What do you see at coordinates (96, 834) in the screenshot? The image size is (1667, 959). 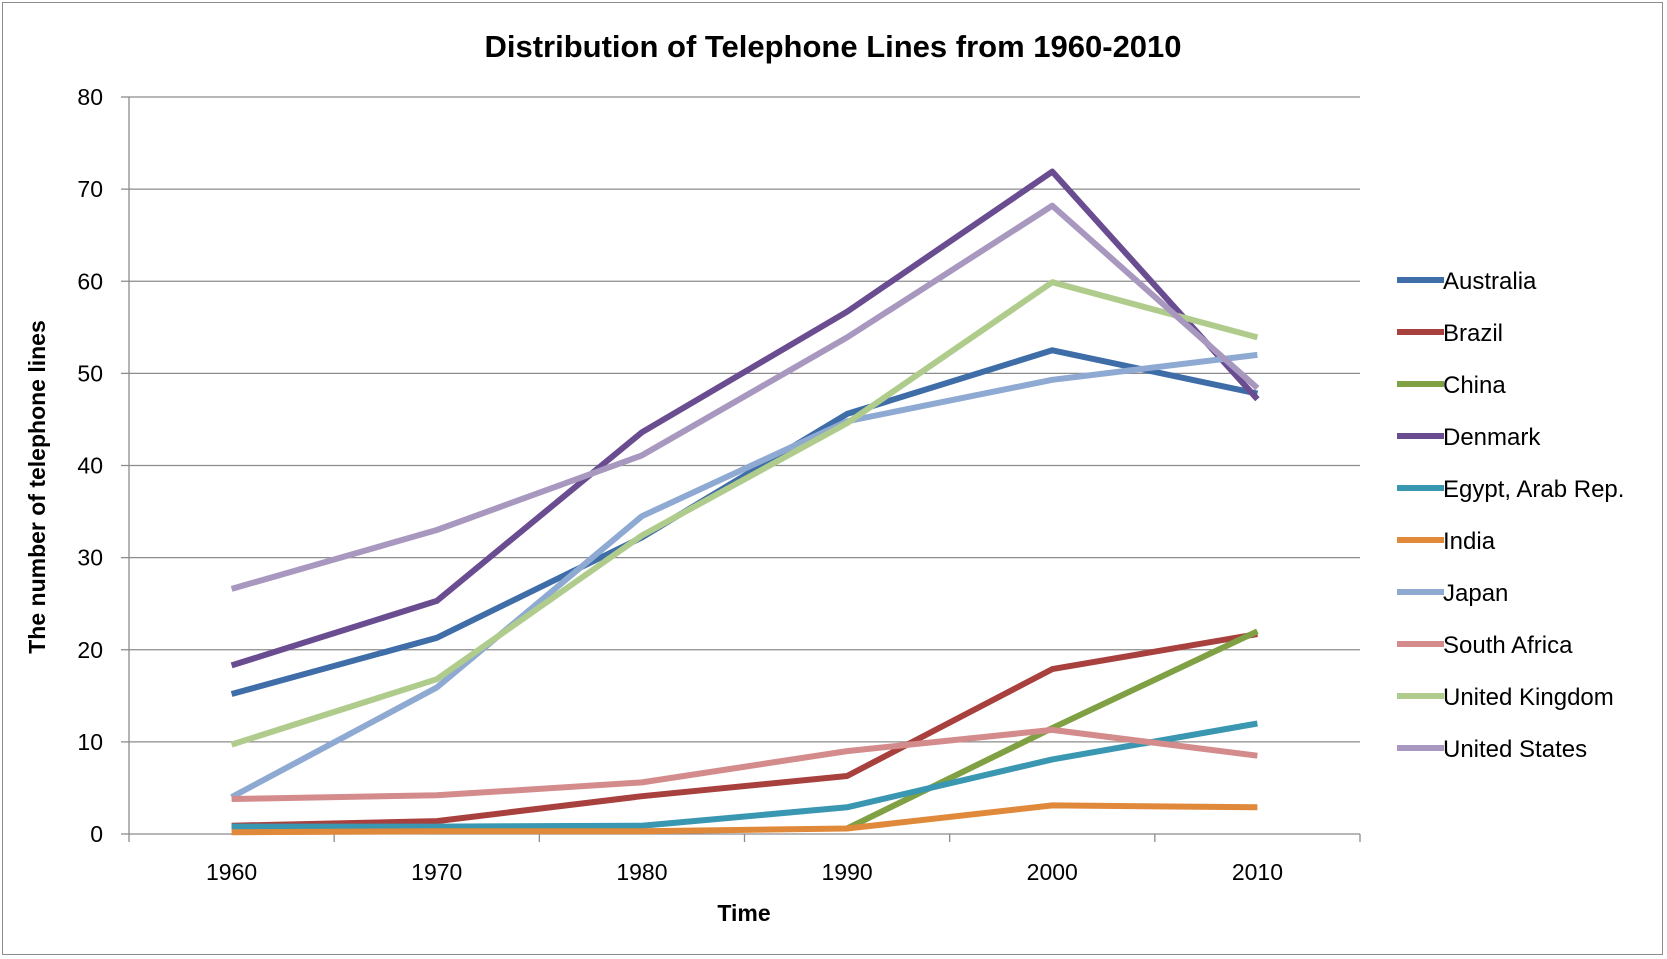 I see `y-tick-label: 0` at bounding box center [96, 834].